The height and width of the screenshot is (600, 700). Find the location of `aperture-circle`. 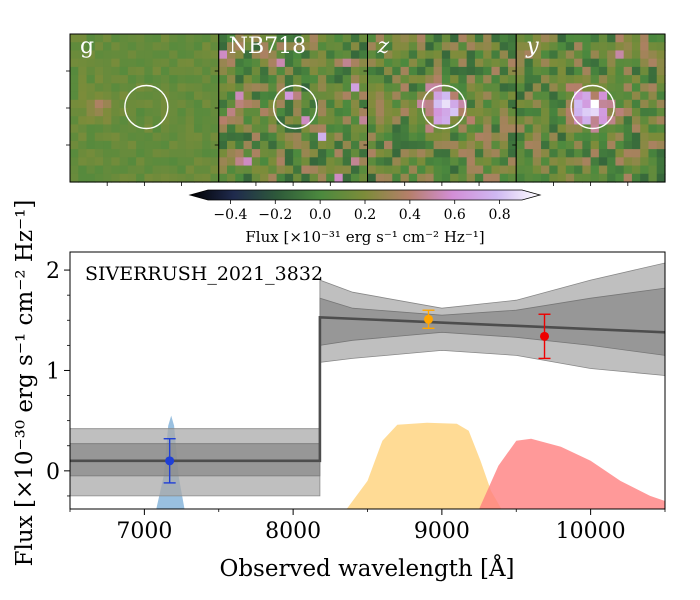

aperture-circle is located at coordinates (592, 107).